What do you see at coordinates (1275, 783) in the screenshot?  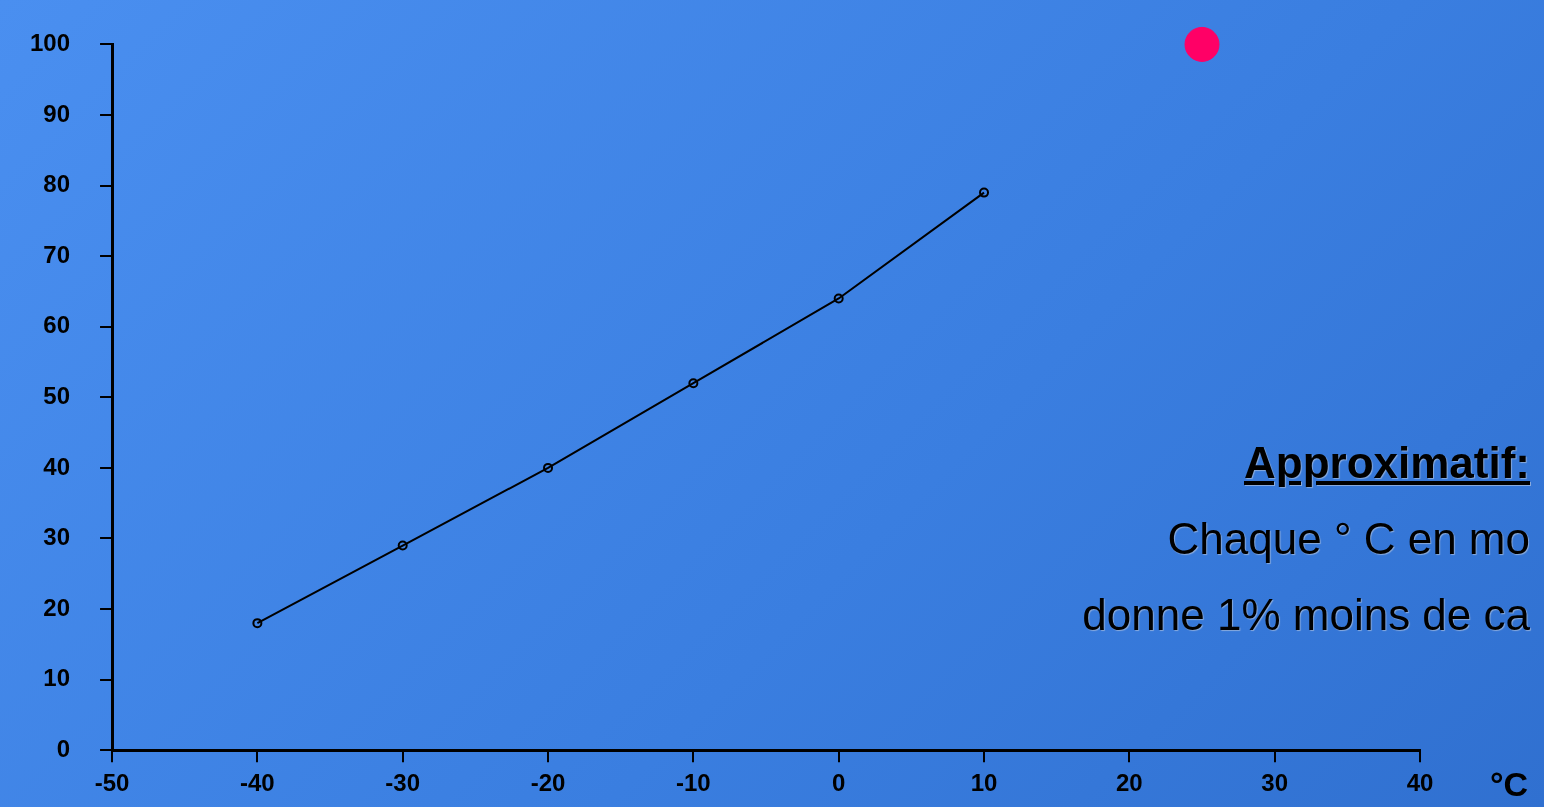 I see `x-tick-label: 30` at bounding box center [1275, 783].